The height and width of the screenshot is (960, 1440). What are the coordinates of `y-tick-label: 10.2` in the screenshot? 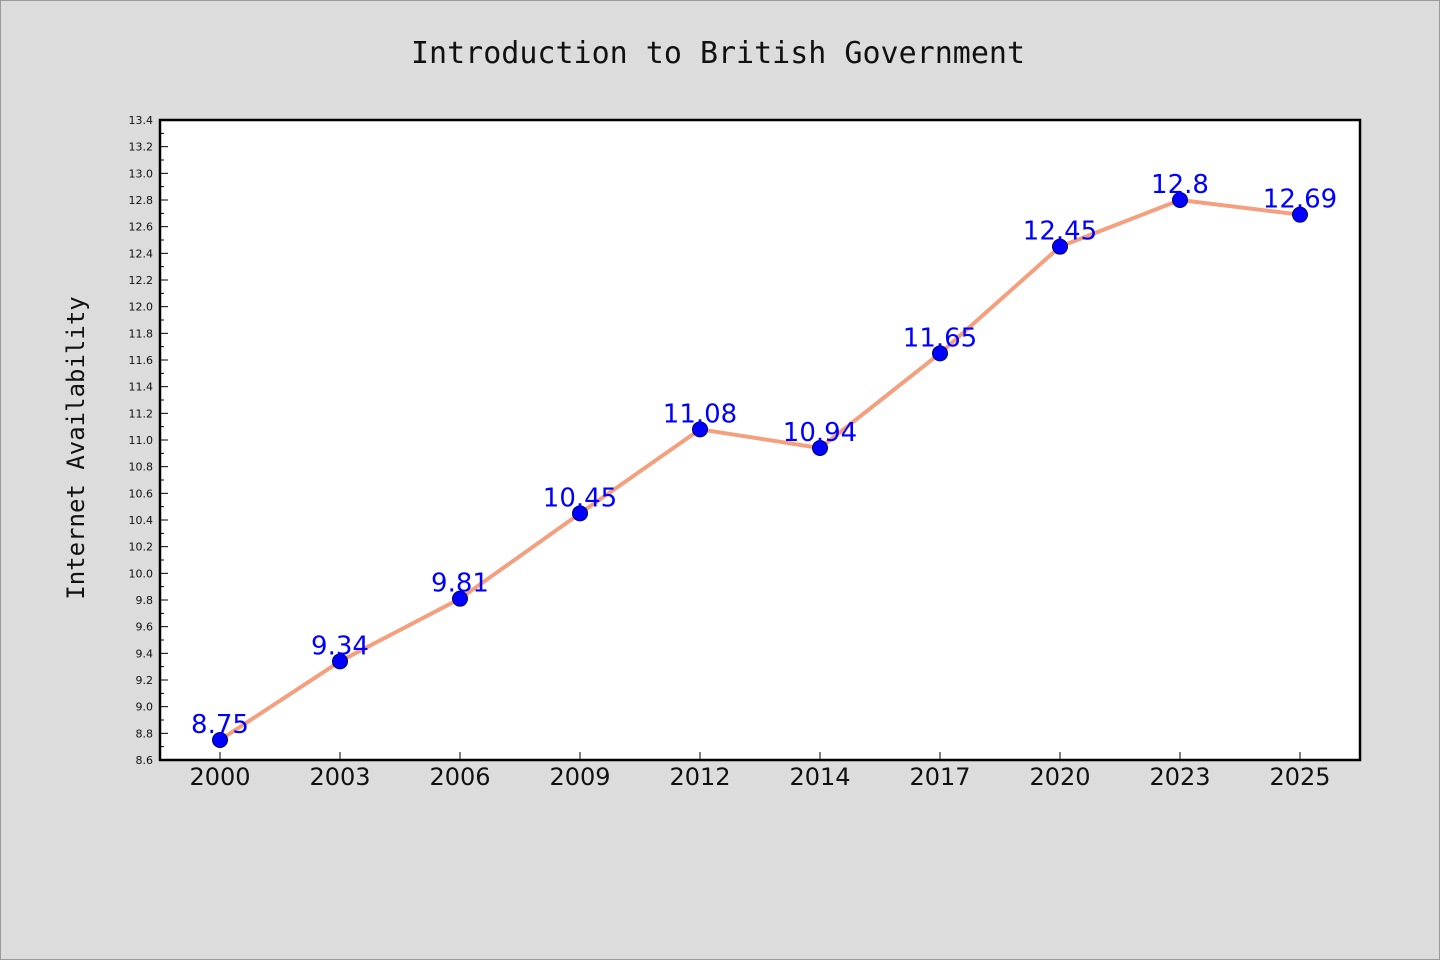 It's located at (141, 547).